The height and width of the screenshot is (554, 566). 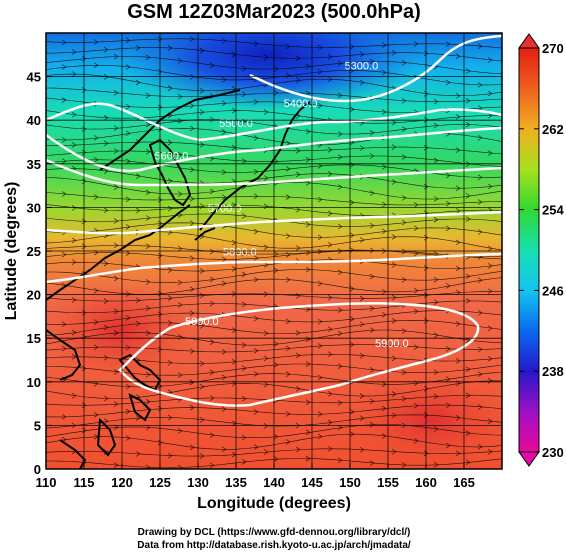 What do you see at coordinates (350, 482) in the screenshot?
I see `x-tick-label: 150` at bounding box center [350, 482].